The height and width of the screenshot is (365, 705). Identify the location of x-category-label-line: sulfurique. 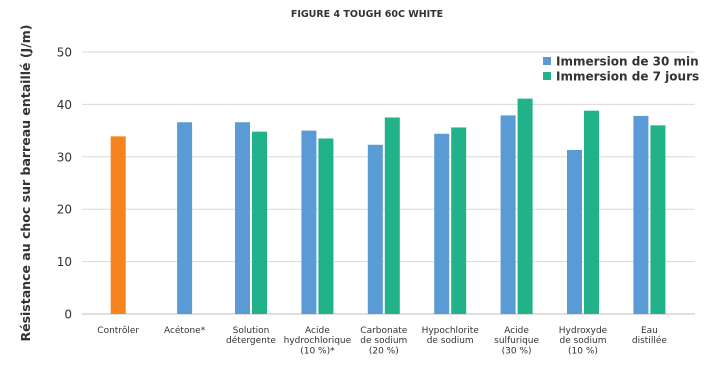
(516, 341).